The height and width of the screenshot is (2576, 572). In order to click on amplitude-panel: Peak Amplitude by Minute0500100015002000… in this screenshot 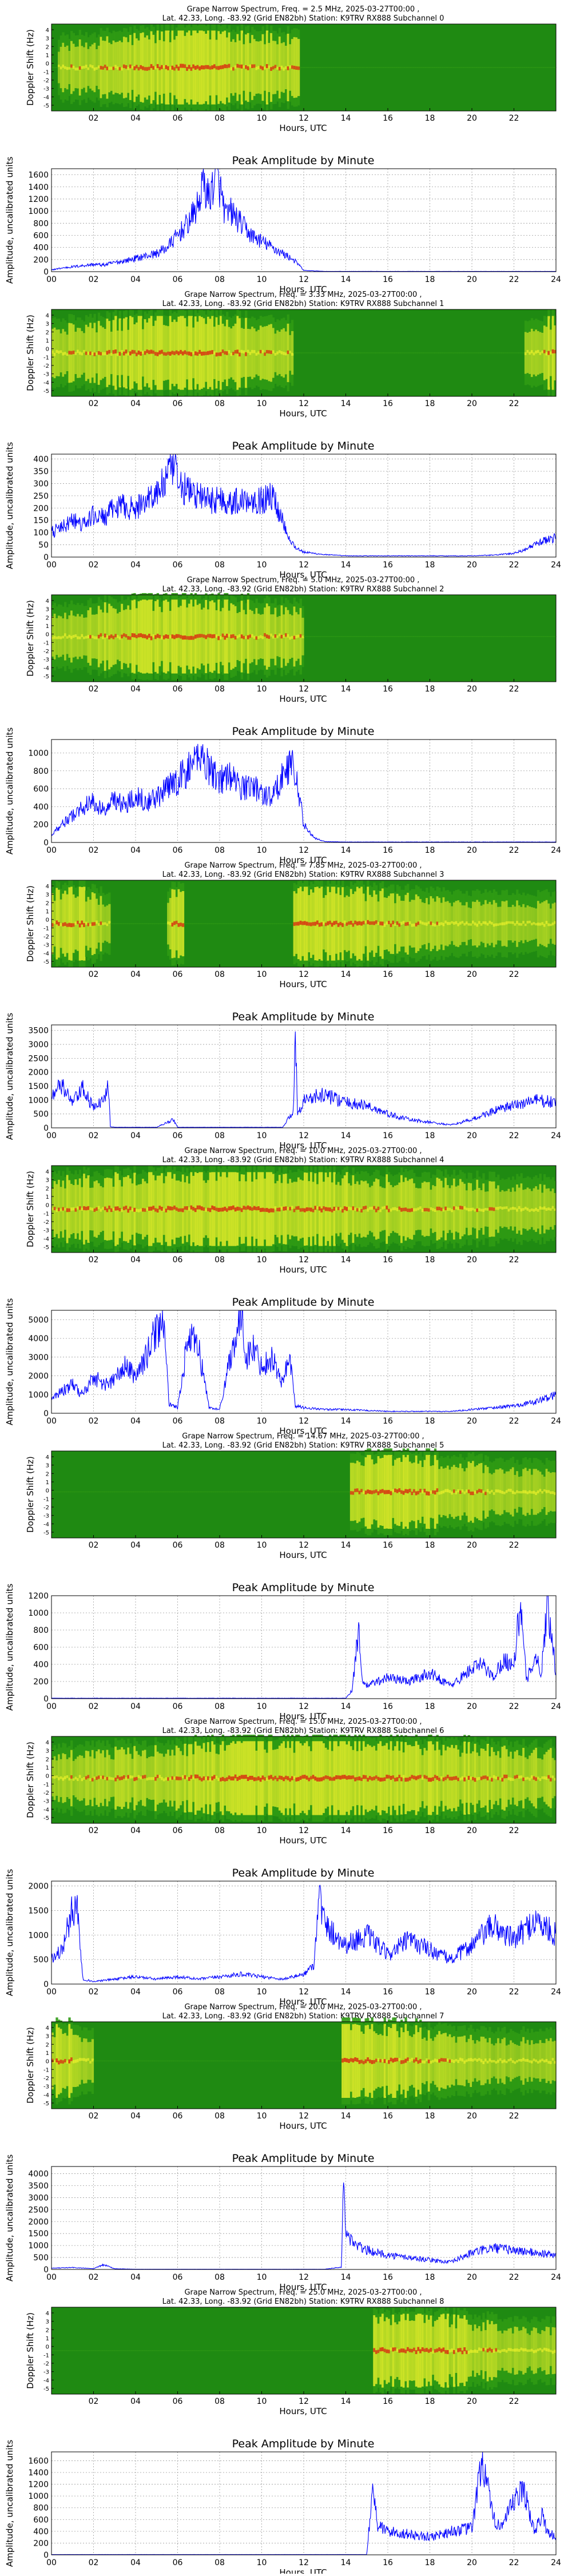, I will do `click(283, 1937)`.